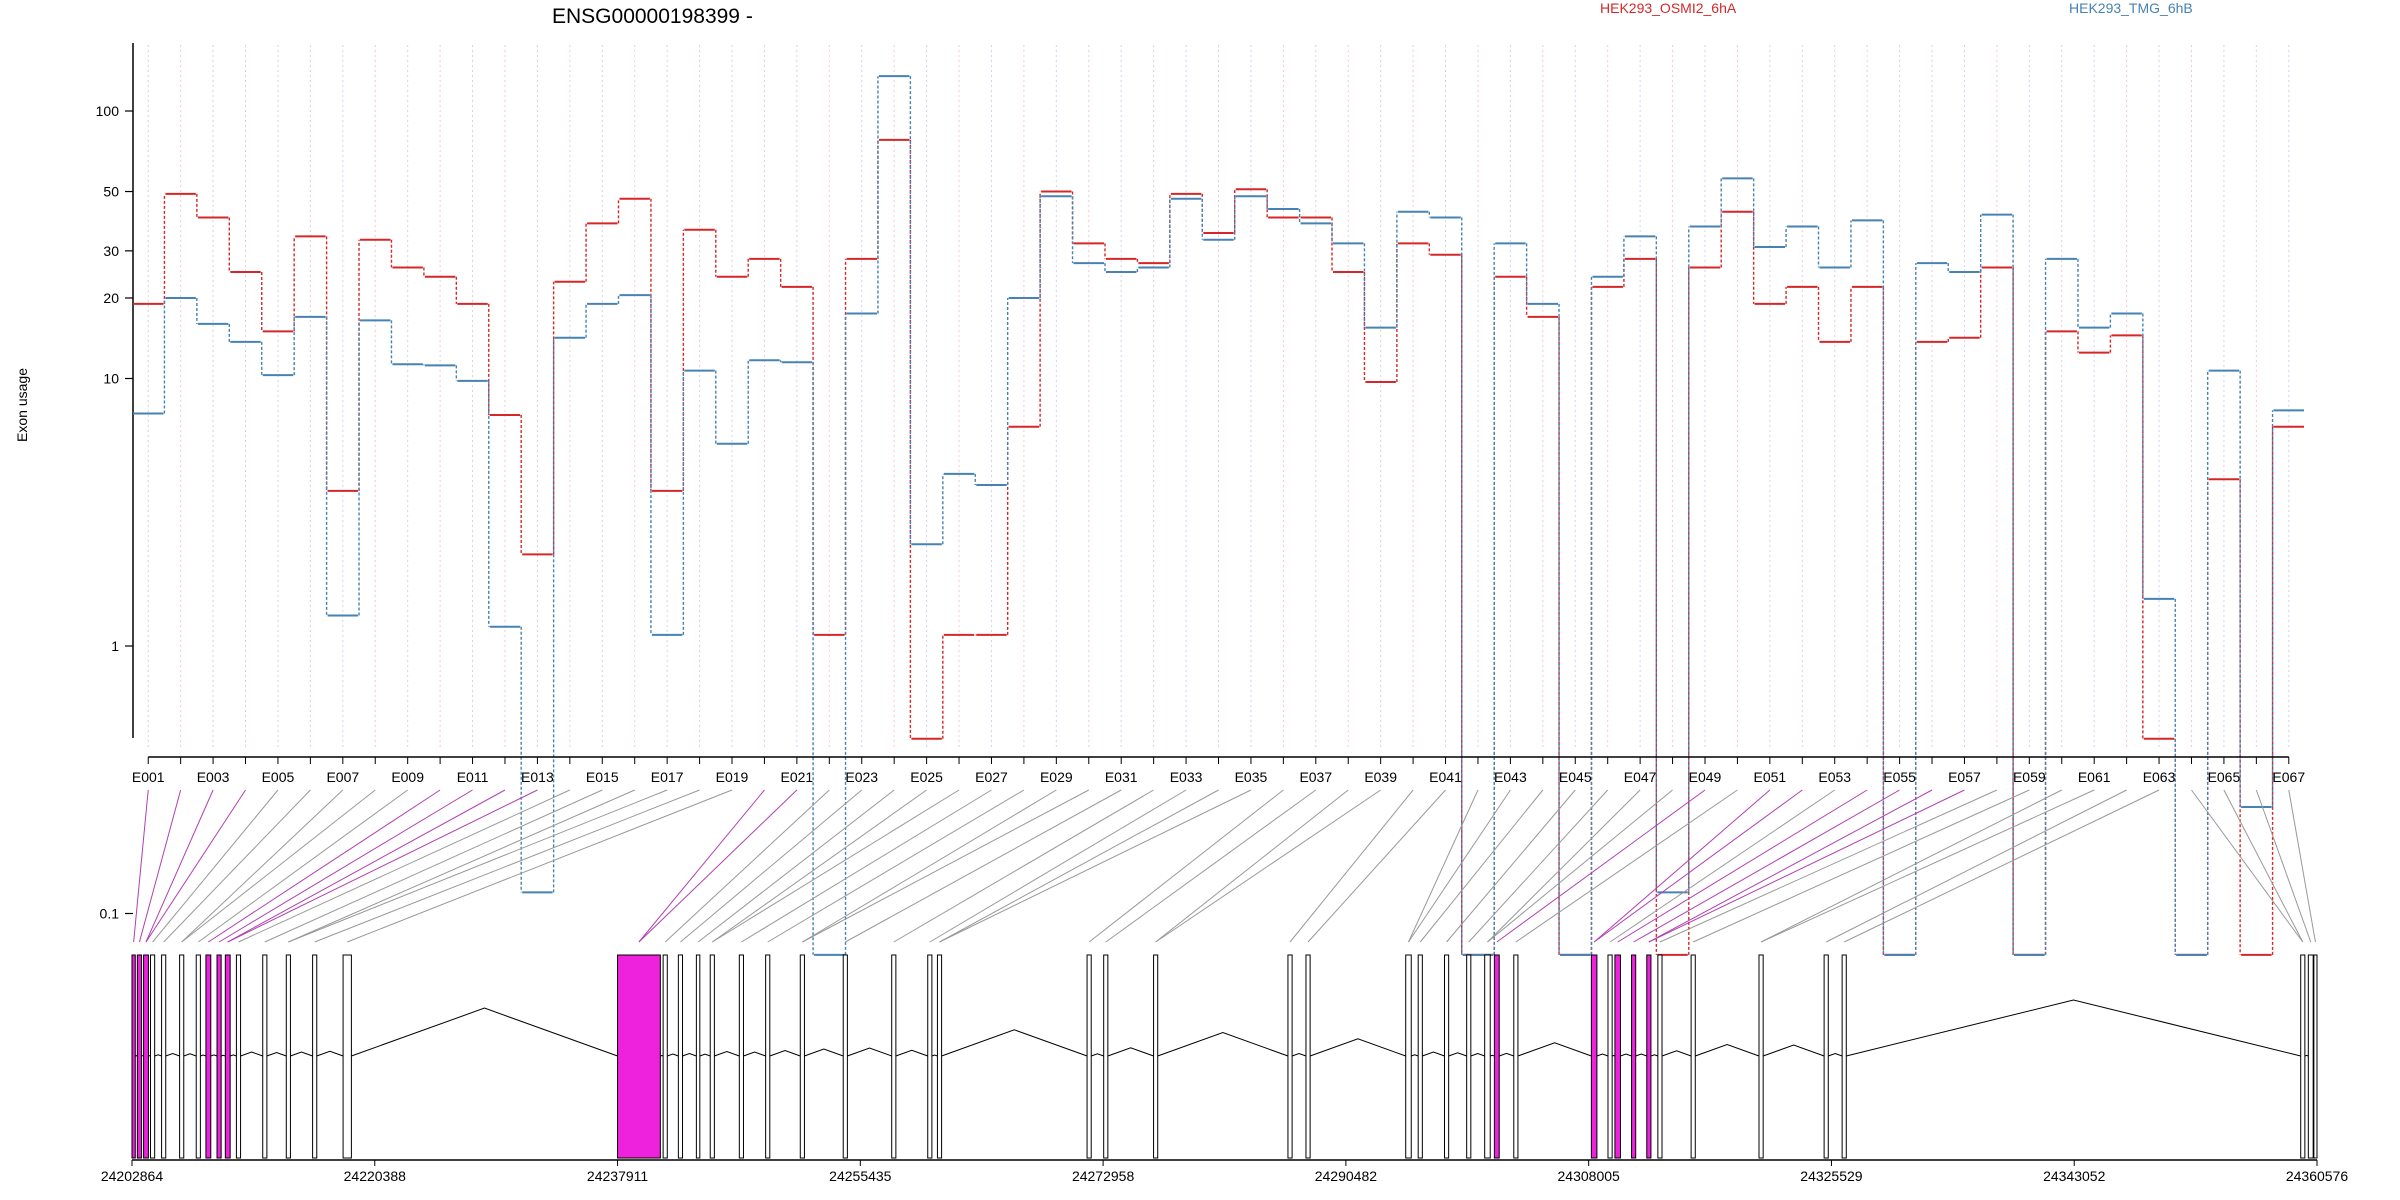  What do you see at coordinates (732, 777) in the screenshot?
I see `exon-label: E019` at bounding box center [732, 777].